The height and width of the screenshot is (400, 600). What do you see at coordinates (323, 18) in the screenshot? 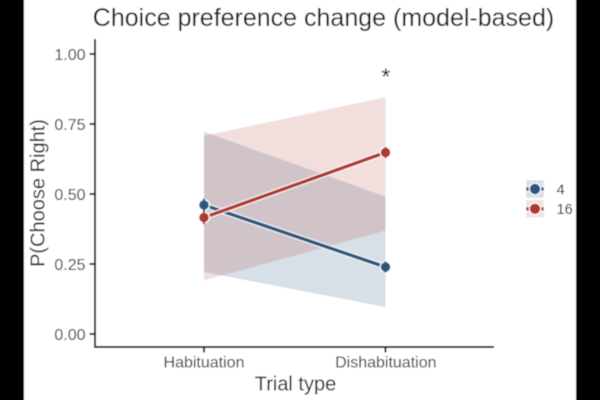
I see `svg-text:Choice preference change (mode: Choice preference change (model-based)` at bounding box center [323, 18].